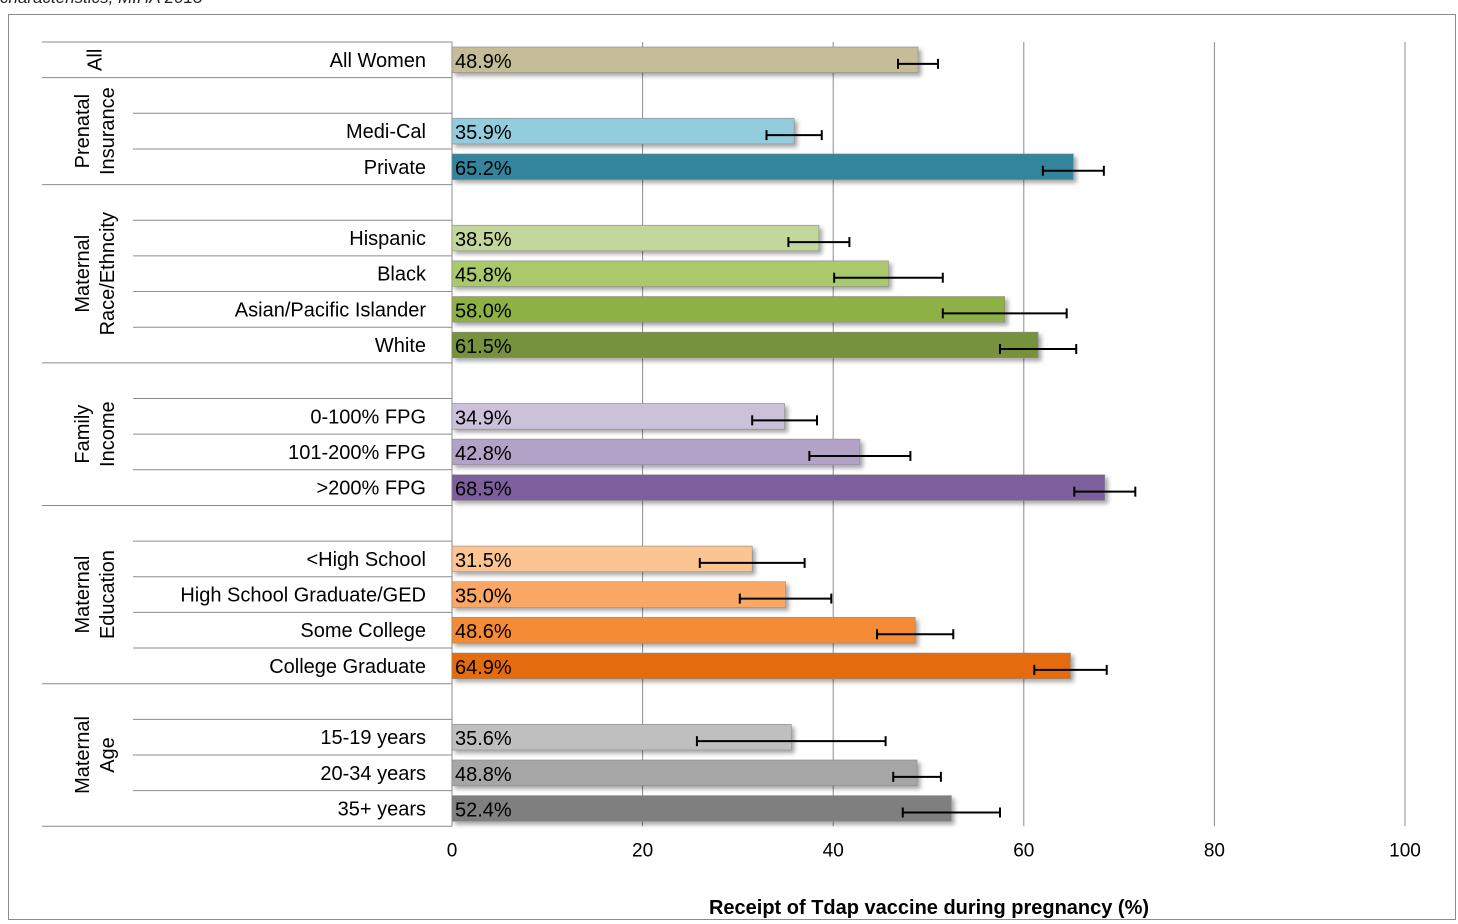  I want to click on group-label: Insurance, so click(108, 131).